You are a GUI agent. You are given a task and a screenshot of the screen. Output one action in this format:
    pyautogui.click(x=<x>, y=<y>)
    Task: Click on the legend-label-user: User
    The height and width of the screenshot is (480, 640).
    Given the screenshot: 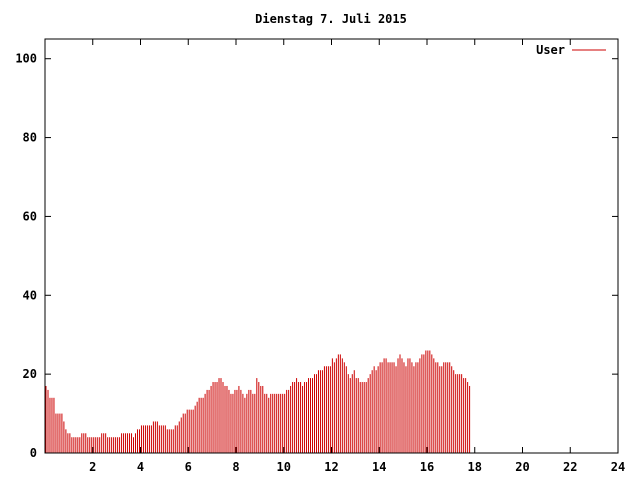 What is the action you would take?
    pyautogui.click(x=550, y=50)
    